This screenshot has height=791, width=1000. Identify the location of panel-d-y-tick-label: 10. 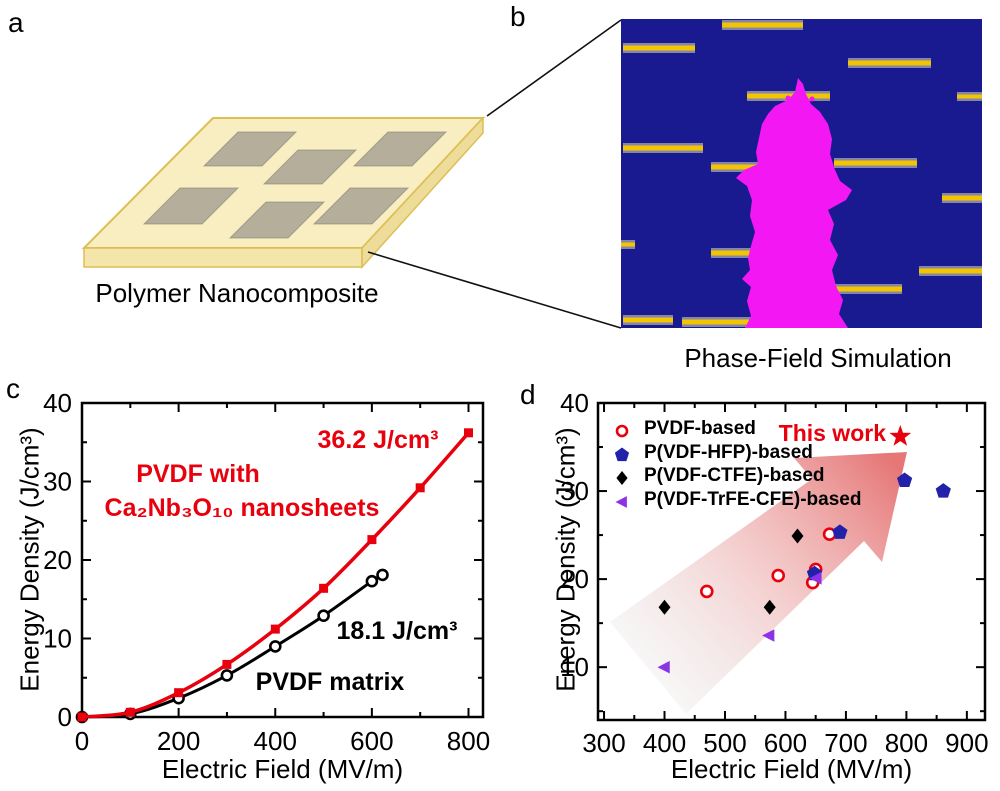
(574, 667).